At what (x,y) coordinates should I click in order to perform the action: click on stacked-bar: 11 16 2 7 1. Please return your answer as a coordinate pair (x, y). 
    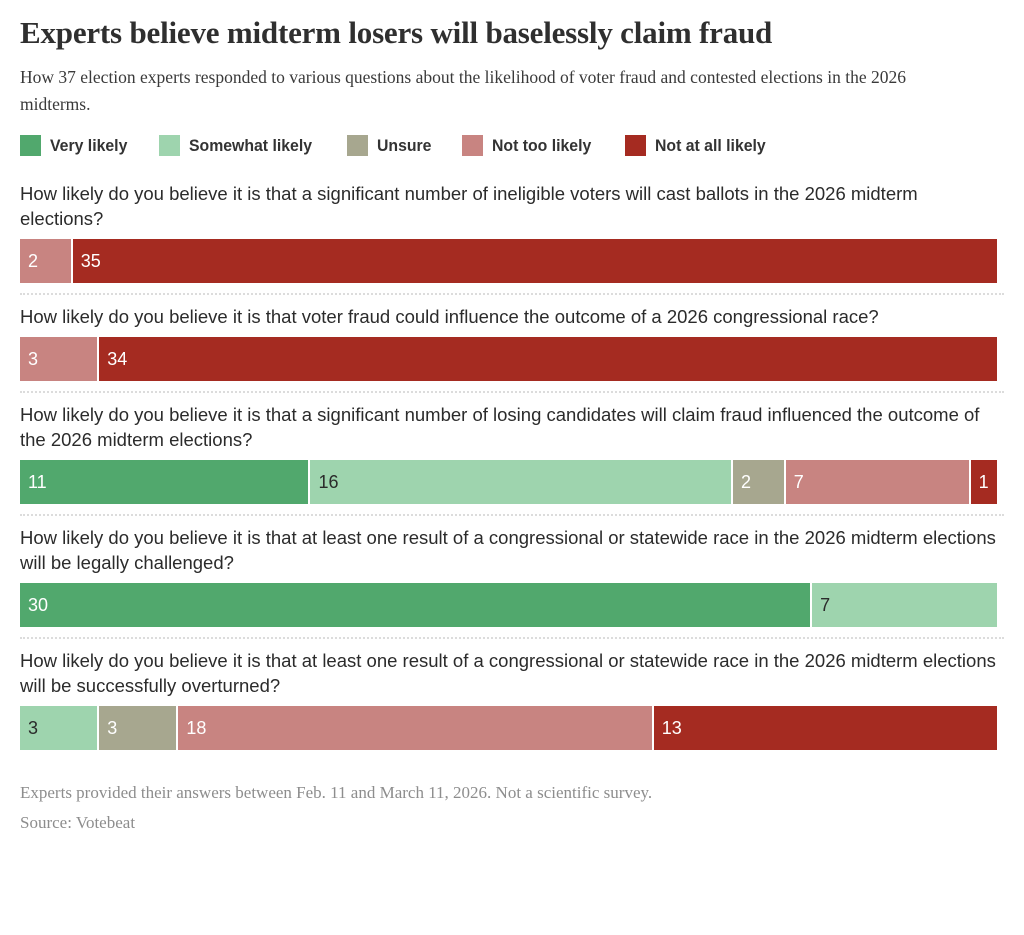
    Looking at the image, I should click on (508, 482).